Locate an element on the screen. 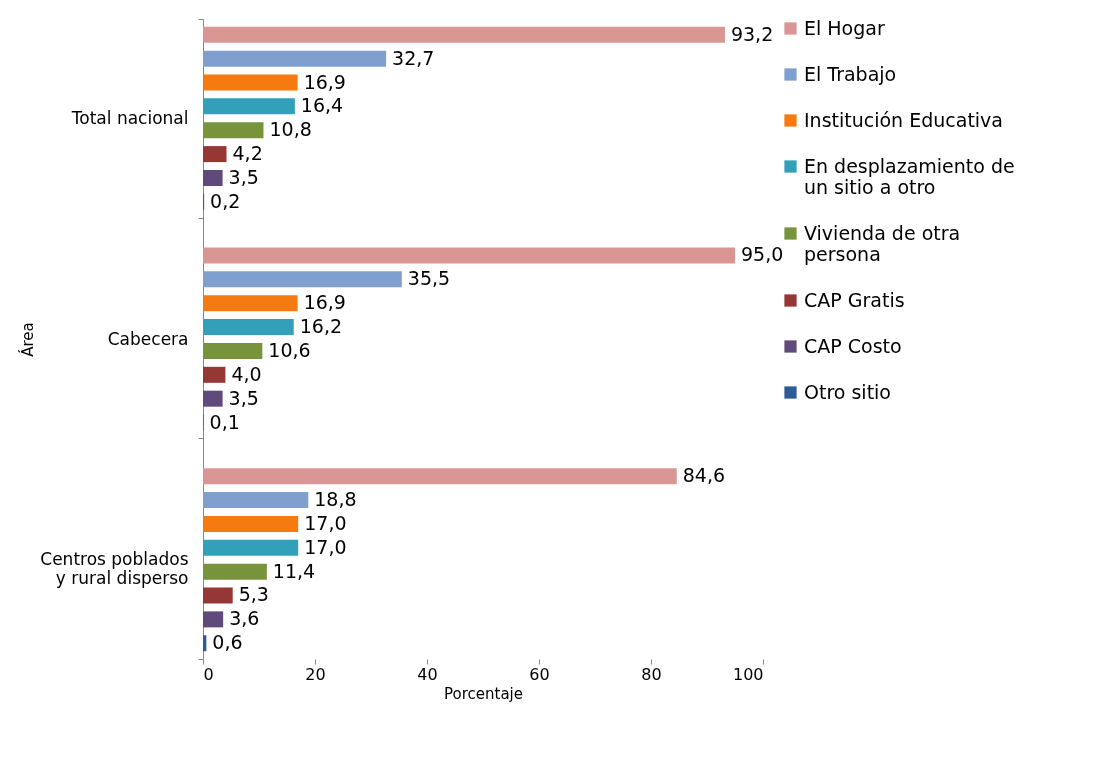 This screenshot has height=757, width=1109. data-label: 18,8 is located at coordinates (335, 499).